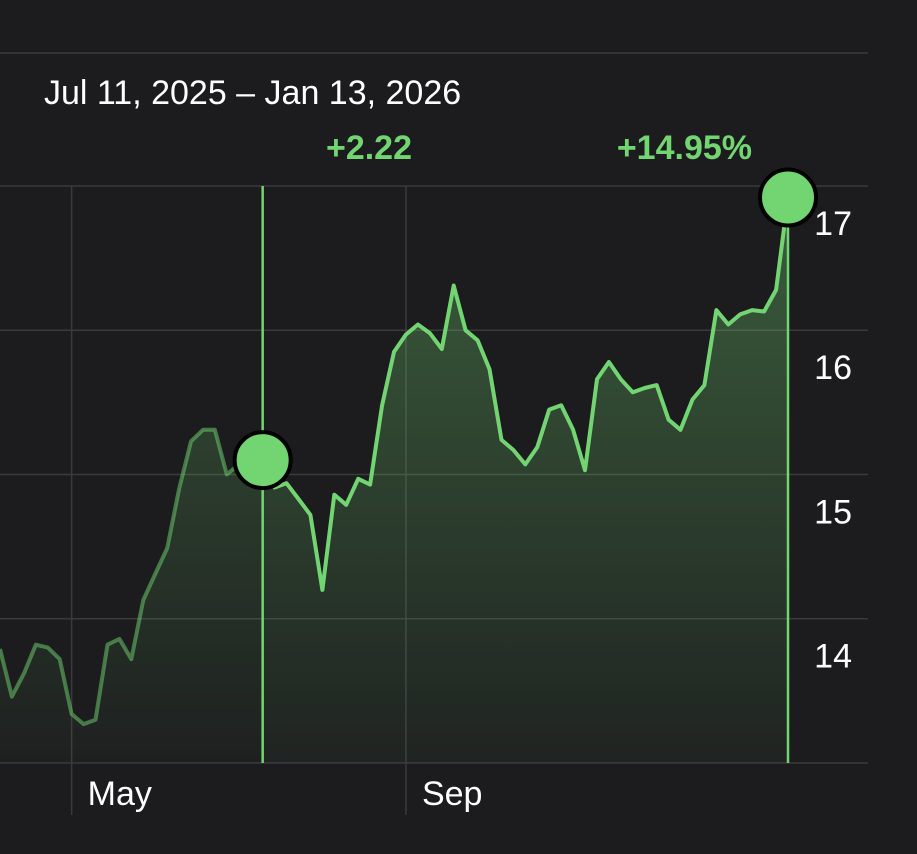 This screenshot has width=917, height=854. What do you see at coordinates (252, 93) in the screenshot?
I see `period: Jul 11, 2025 – Jan 13, 2026` at bounding box center [252, 93].